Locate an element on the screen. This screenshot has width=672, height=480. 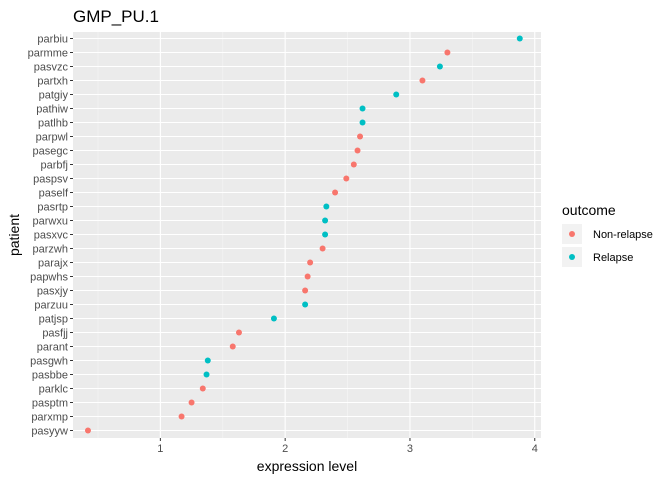
y-tick-label: parwxu is located at coordinates (50, 222).